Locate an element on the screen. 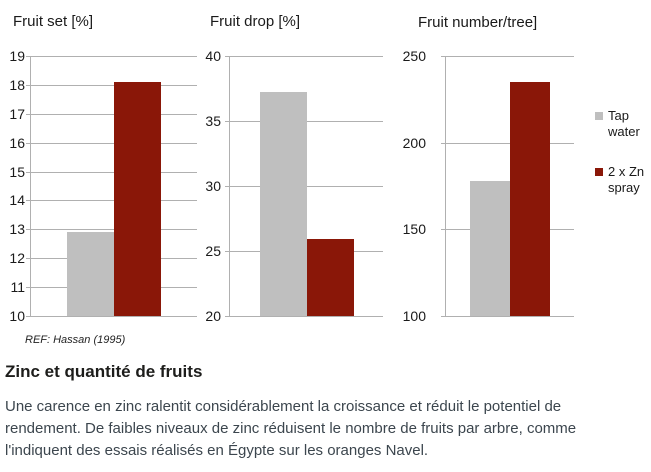  chart-title-fruit-drop: Fruit drop [%] is located at coordinates (255, 21).